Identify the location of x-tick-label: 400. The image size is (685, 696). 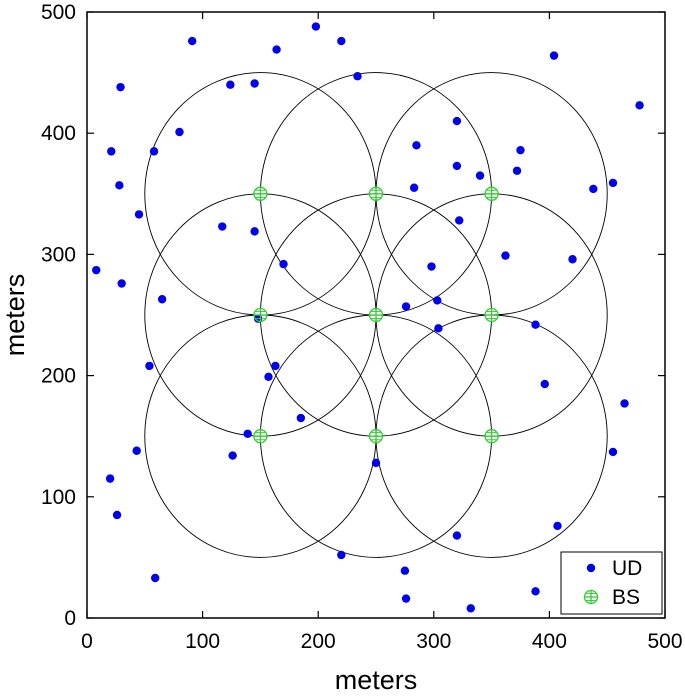
(549, 641).